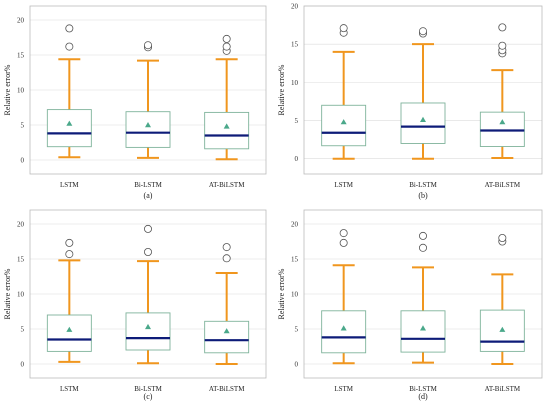 The height and width of the screenshot is (406, 550). Describe the element at coordinates (423, 396) in the screenshot. I see `panel-caption: (d)` at that location.